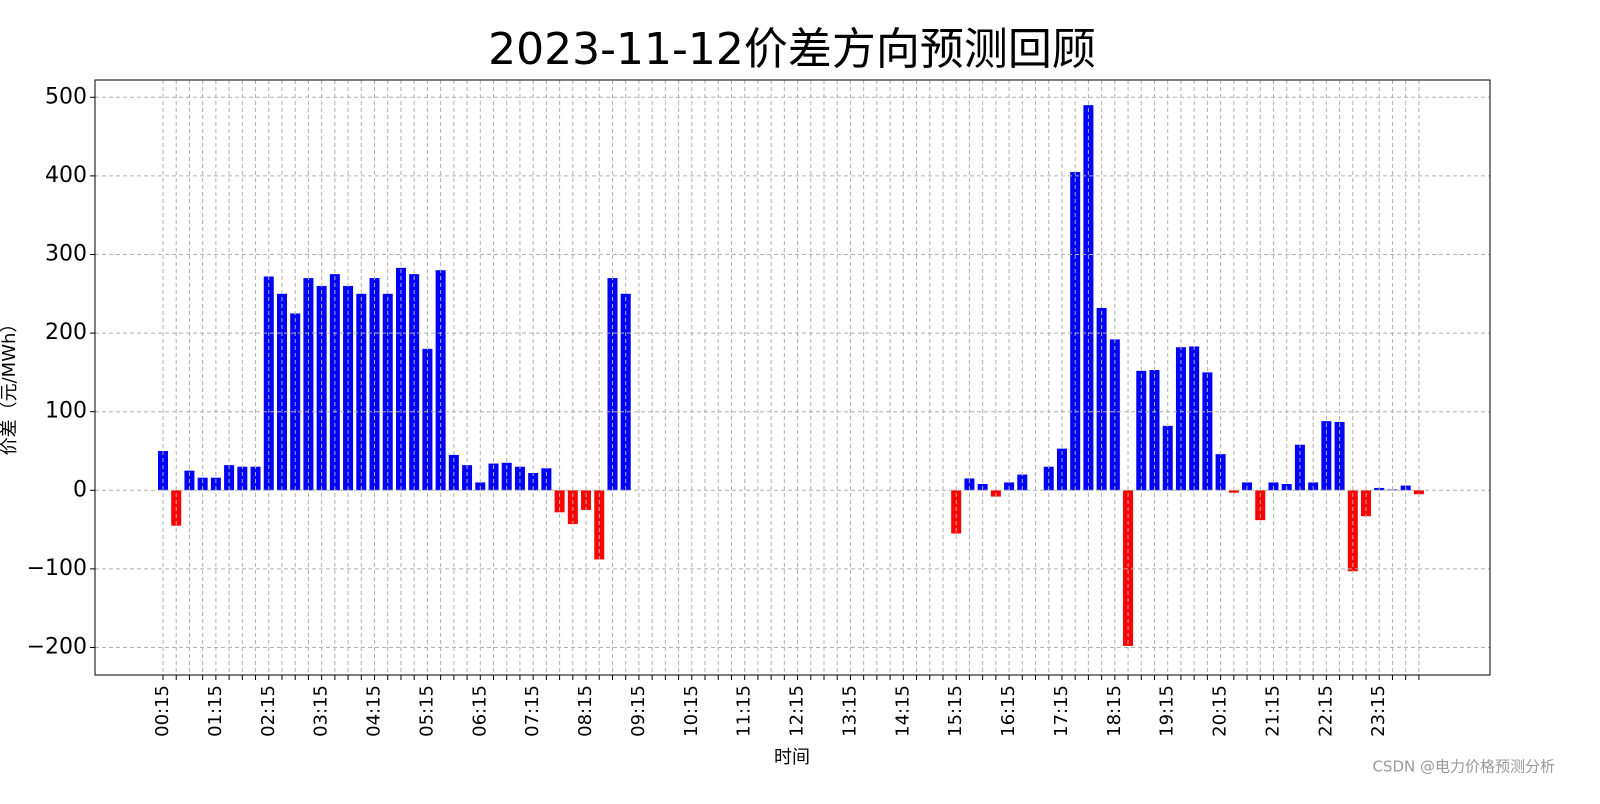 The image size is (1600, 804). I want to click on watermark: CSDN @电力价格预测分析, so click(1463, 767).